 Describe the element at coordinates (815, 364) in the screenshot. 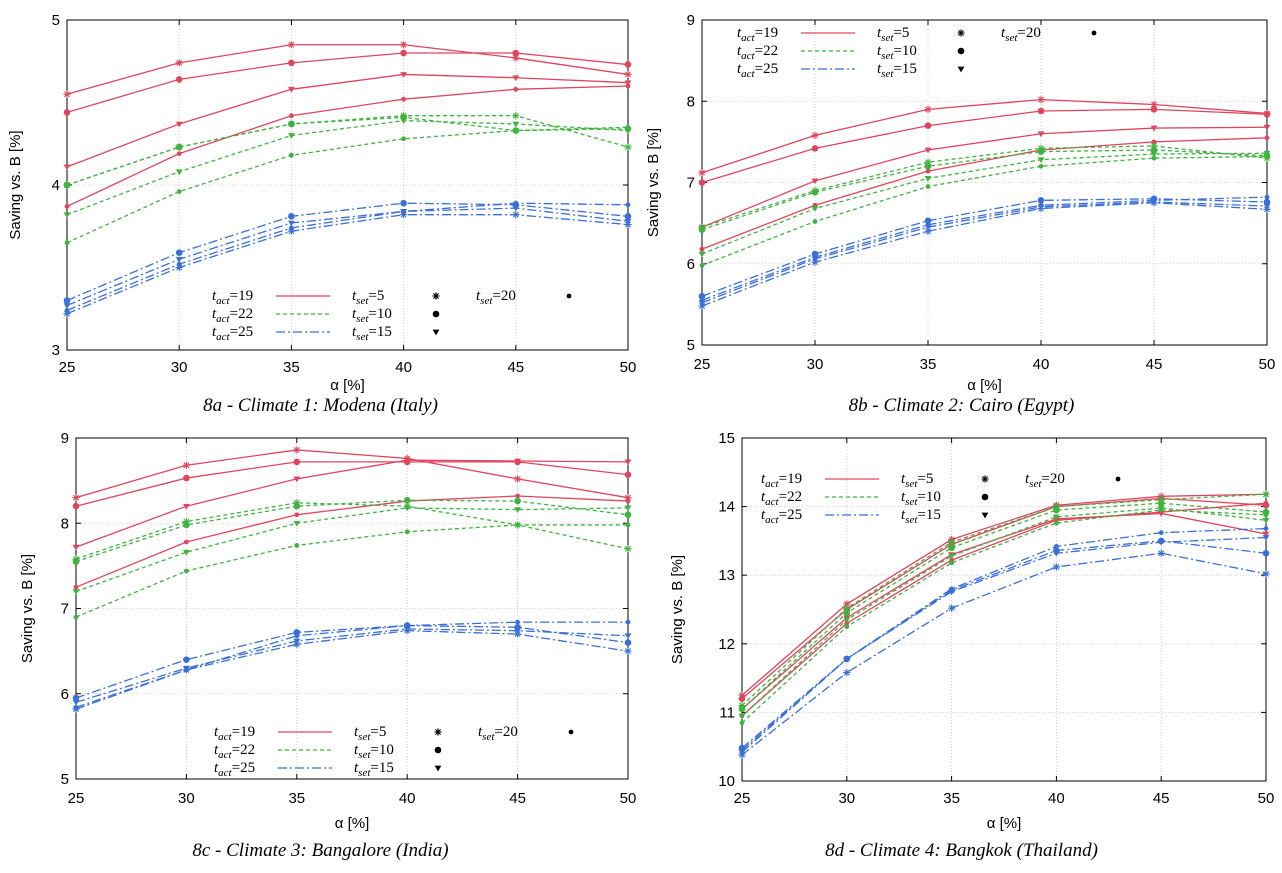

I see `x-tick-label: 30` at that location.